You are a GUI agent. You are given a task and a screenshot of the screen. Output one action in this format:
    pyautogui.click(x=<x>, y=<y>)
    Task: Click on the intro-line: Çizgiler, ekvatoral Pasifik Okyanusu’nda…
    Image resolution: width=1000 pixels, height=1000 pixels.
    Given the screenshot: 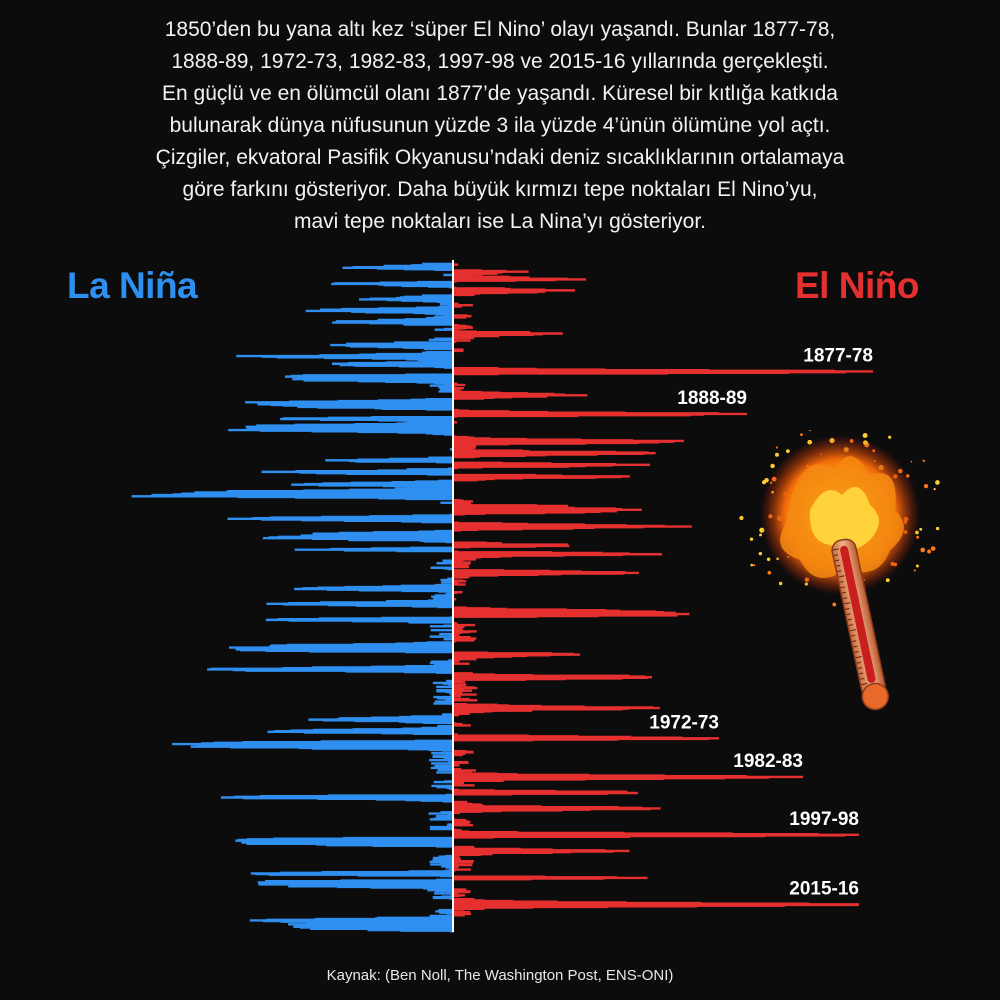 What is the action you would take?
    pyautogui.click(x=500, y=157)
    